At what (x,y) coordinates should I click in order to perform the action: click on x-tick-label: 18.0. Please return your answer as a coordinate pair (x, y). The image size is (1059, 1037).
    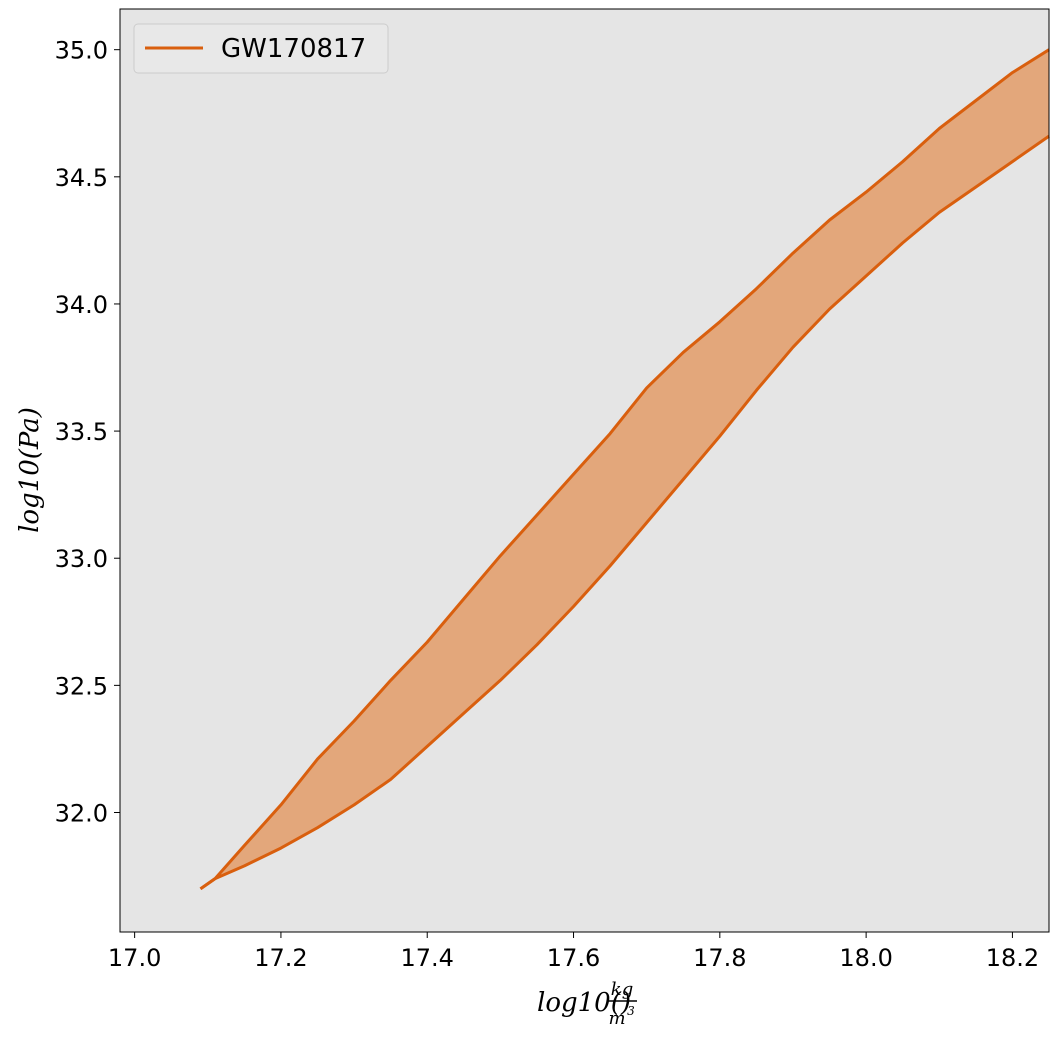
    Looking at the image, I should click on (865, 958).